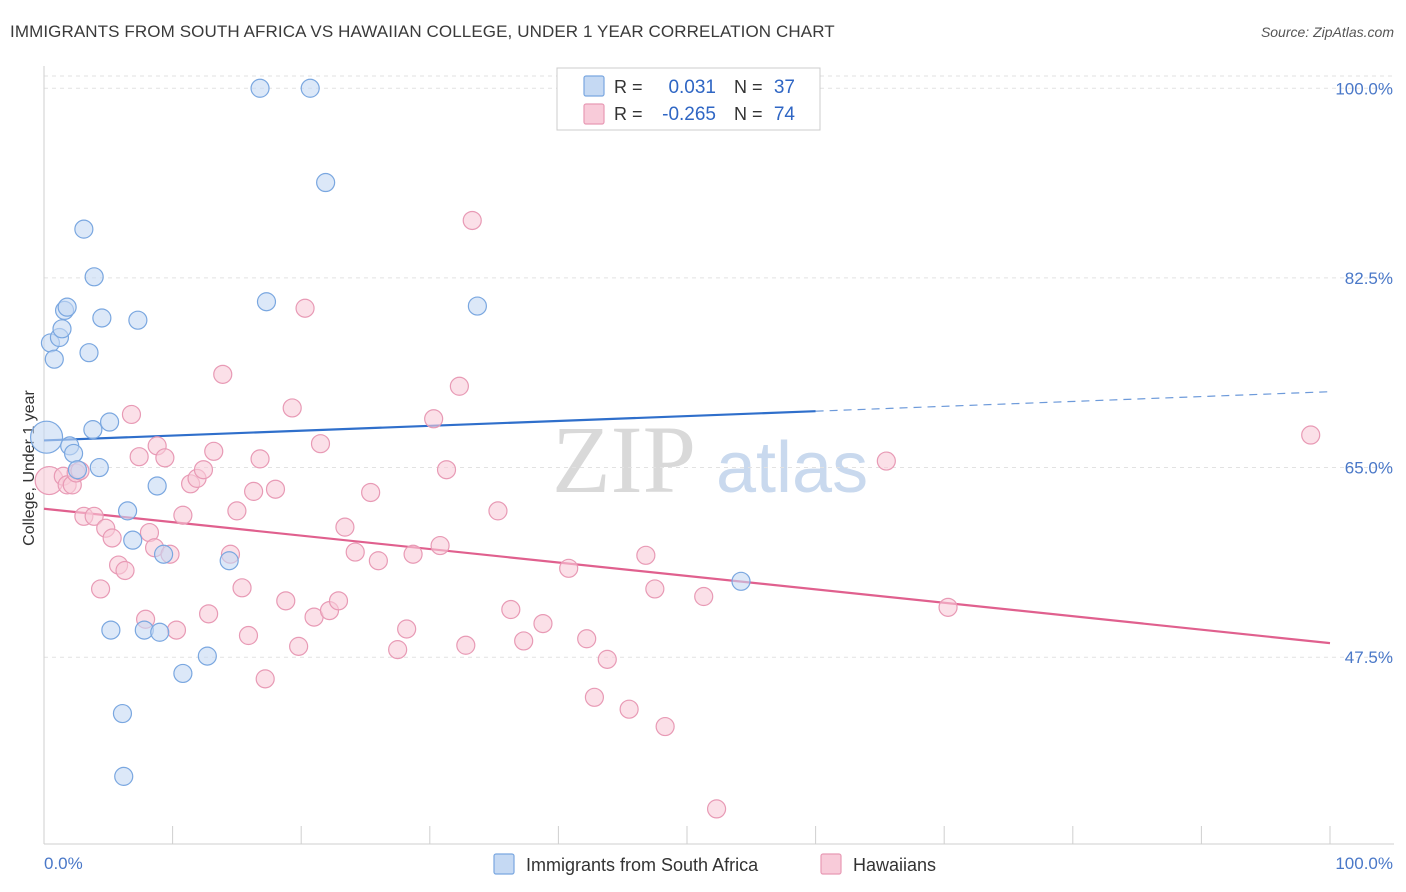 The height and width of the screenshot is (892, 1406). Describe the element at coordinates (894, 865) in the screenshot. I see `legend-label-hawaiians: Hawaiians` at that location.